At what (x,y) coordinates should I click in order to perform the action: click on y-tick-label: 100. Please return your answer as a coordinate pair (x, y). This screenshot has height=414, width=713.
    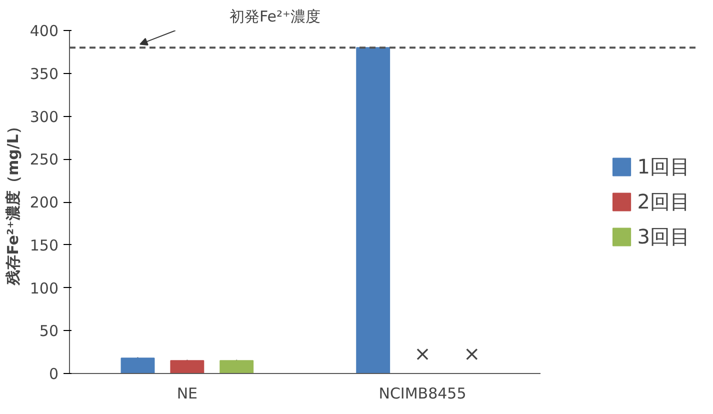
    Looking at the image, I should click on (44, 288).